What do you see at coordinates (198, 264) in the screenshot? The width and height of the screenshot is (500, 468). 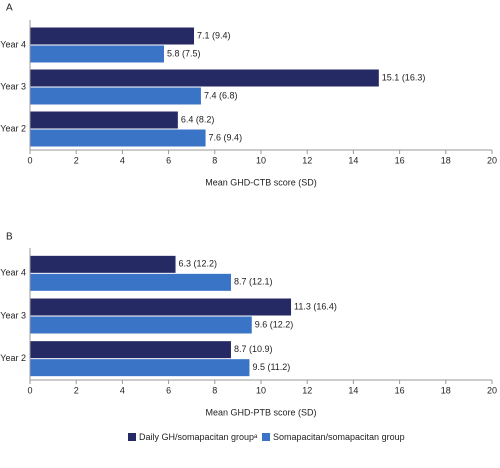 I see `value-label: 6.3 (12.2)` at bounding box center [198, 264].